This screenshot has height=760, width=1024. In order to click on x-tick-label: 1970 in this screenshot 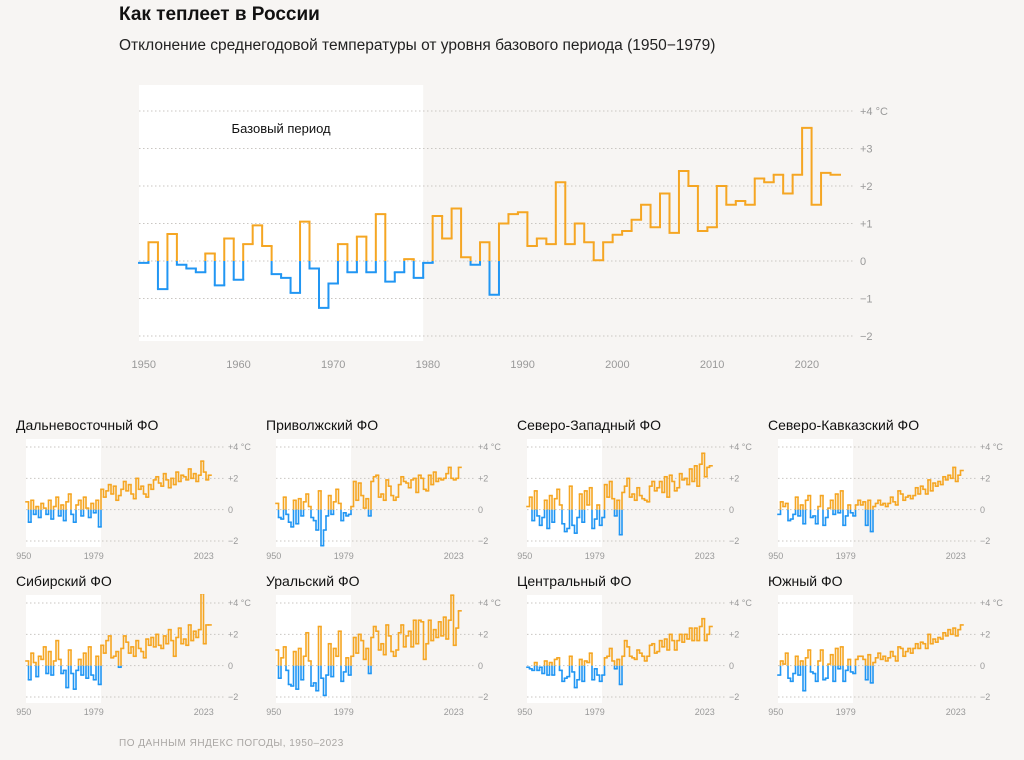, I will do `click(333, 365)`.